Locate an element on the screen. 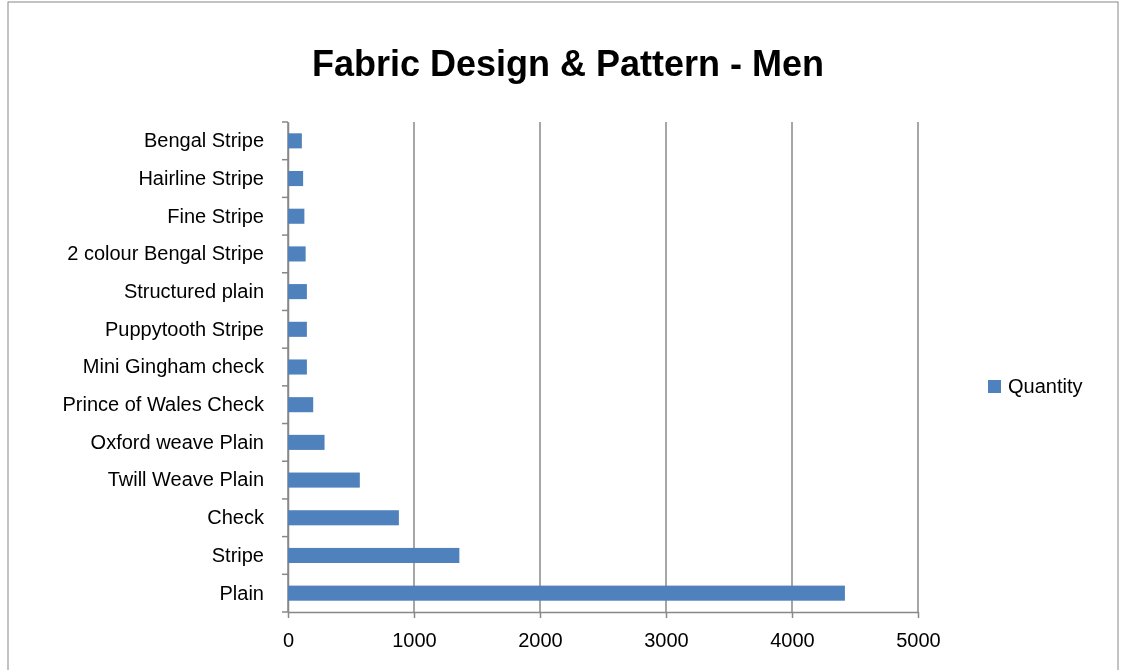  legend-label: Quantity is located at coordinates (1045, 386).